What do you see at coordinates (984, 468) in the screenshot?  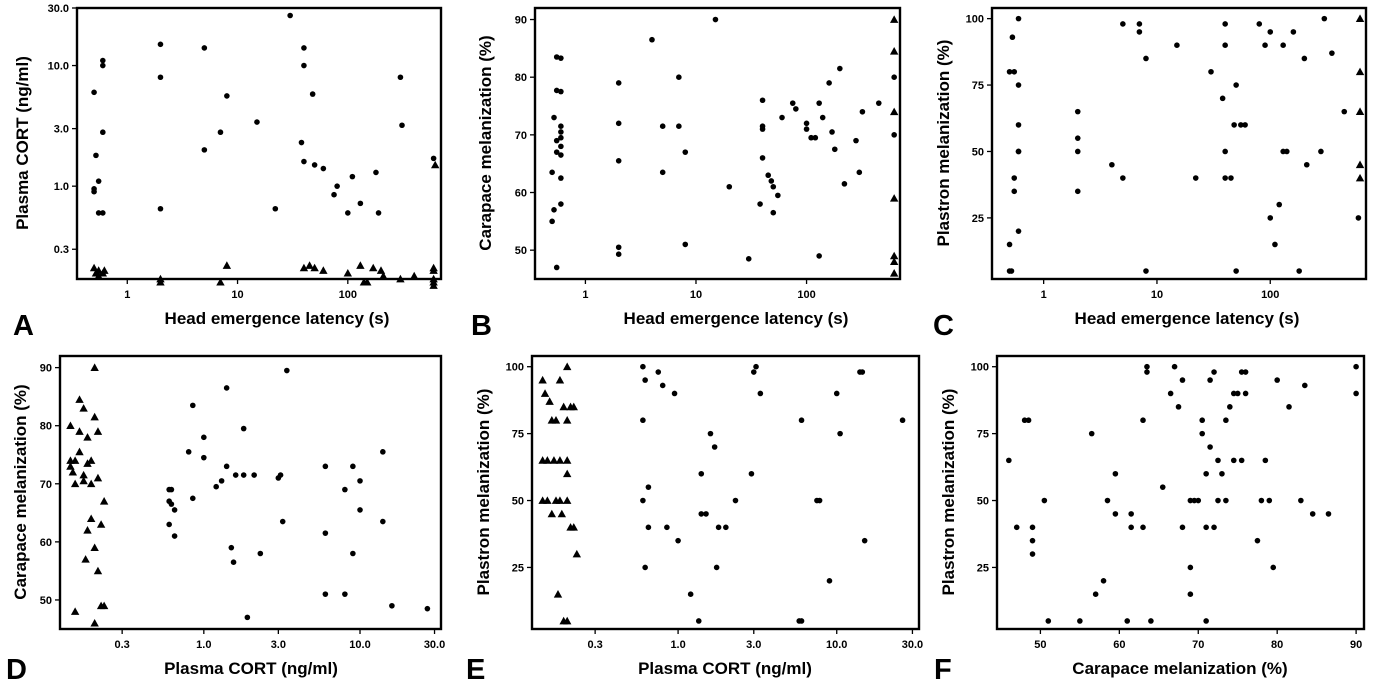 I see `y-axis-ticks: 25 50 75 100` at bounding box center [984, 468].